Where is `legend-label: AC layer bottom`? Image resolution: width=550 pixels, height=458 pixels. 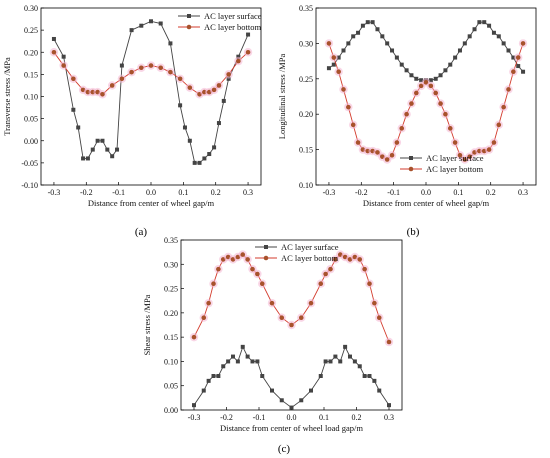
legend-label: AC layer bottom is located at coordinates (233, 27).